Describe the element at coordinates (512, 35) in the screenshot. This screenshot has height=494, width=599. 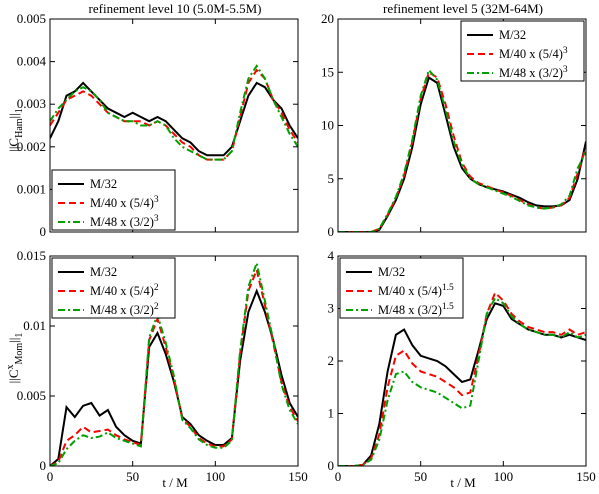
I see `legend-label-tr-0: M/32` at that location.